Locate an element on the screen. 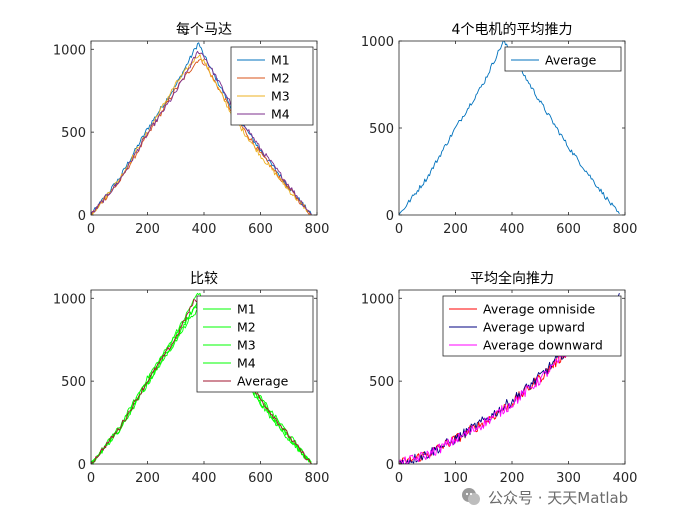 This screenshot has width=700, height=525. legend-label: Average upward is located at coordinates (534, 327).